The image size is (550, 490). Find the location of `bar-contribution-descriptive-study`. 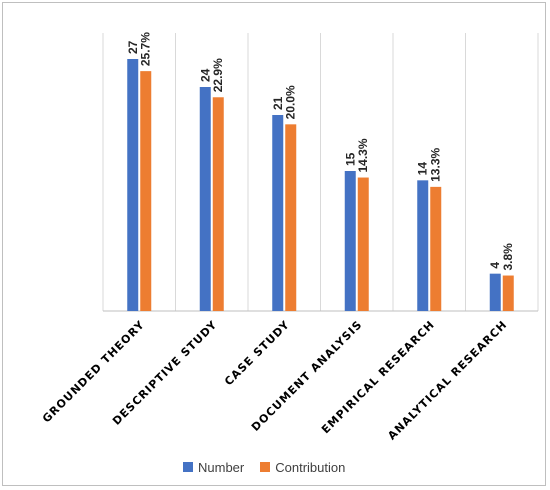

bar-contribution-descriptive-study is located at coordinates (218, 204).